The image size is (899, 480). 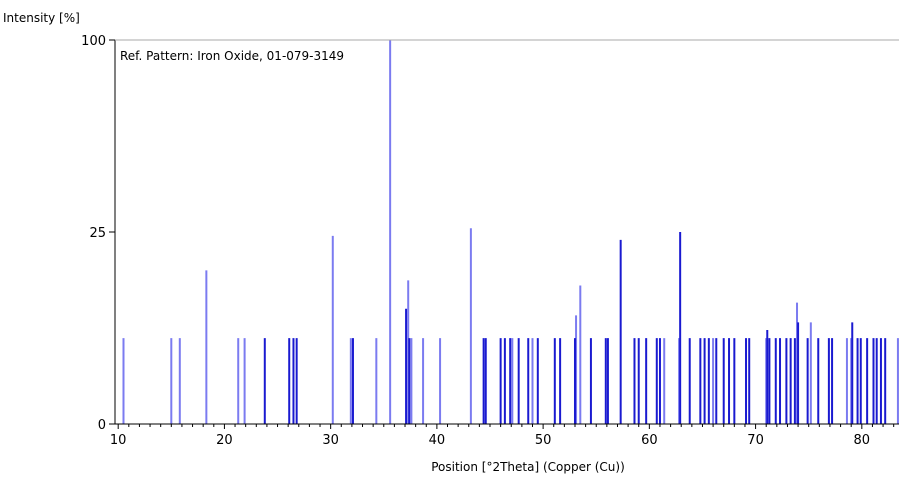 What do you see at coordinates (224, 440) in the screenshot?
I see `x-tick-label: 20` at bounding box center [224, 440].